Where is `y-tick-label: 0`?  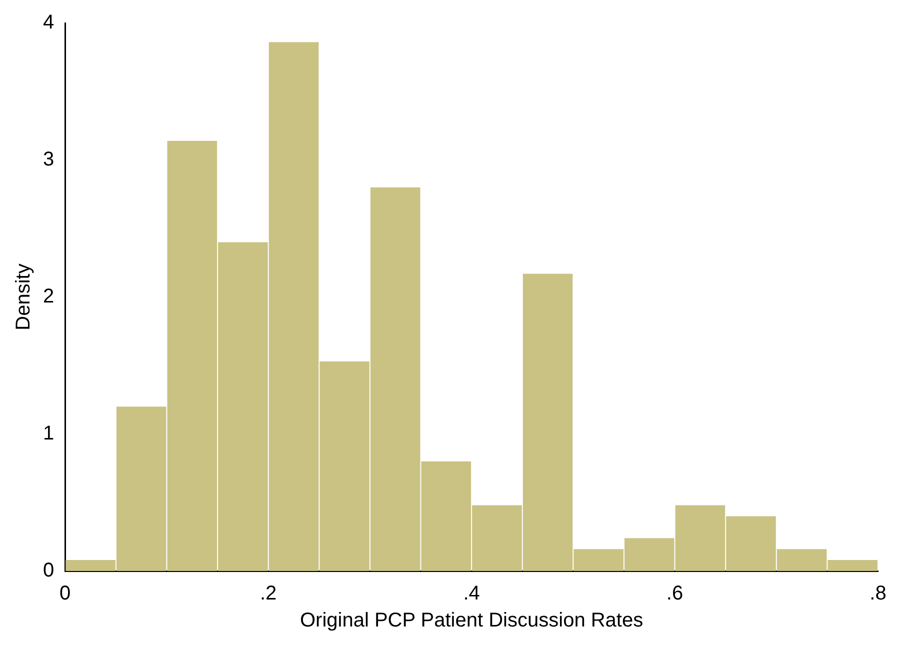 y-tick-label: 0 is located at coordinates (48, 571).